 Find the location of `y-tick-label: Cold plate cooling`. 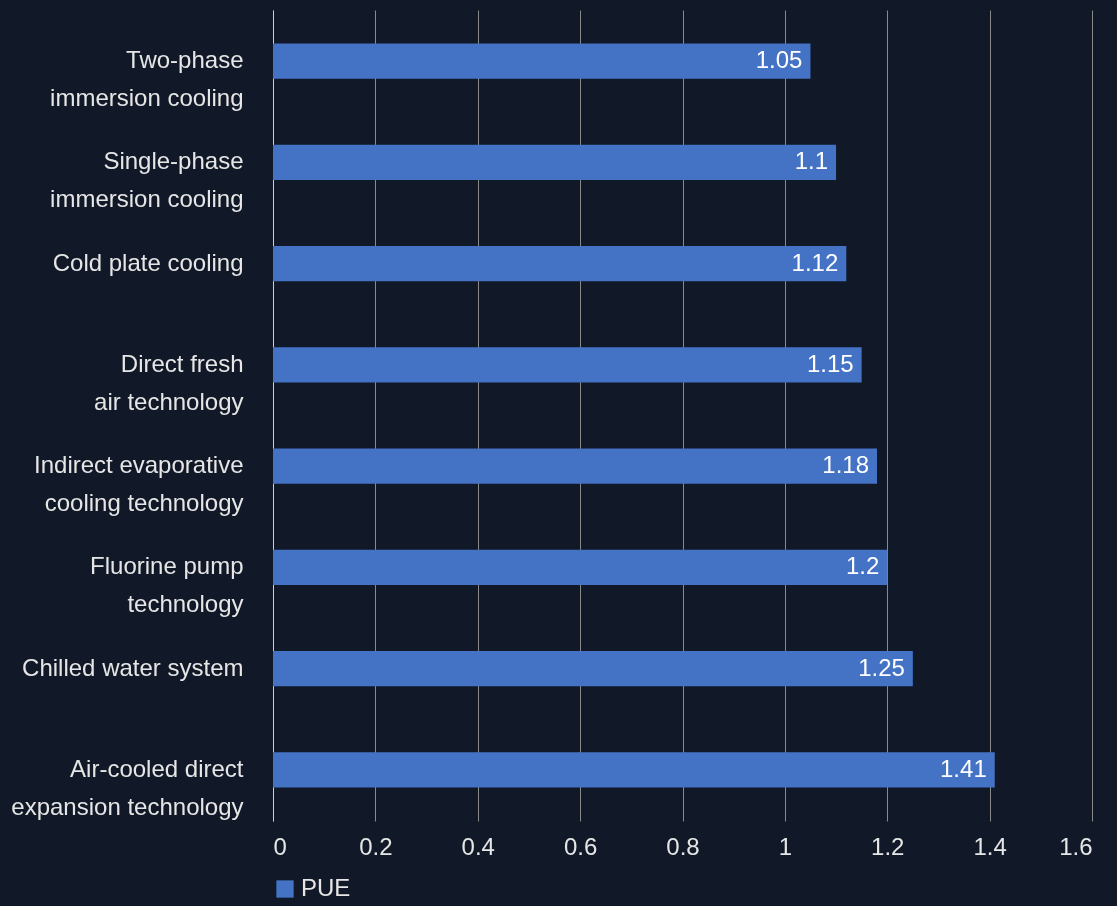

y-tick-label: Cold plate cooling is located at coordinates (148, 262).